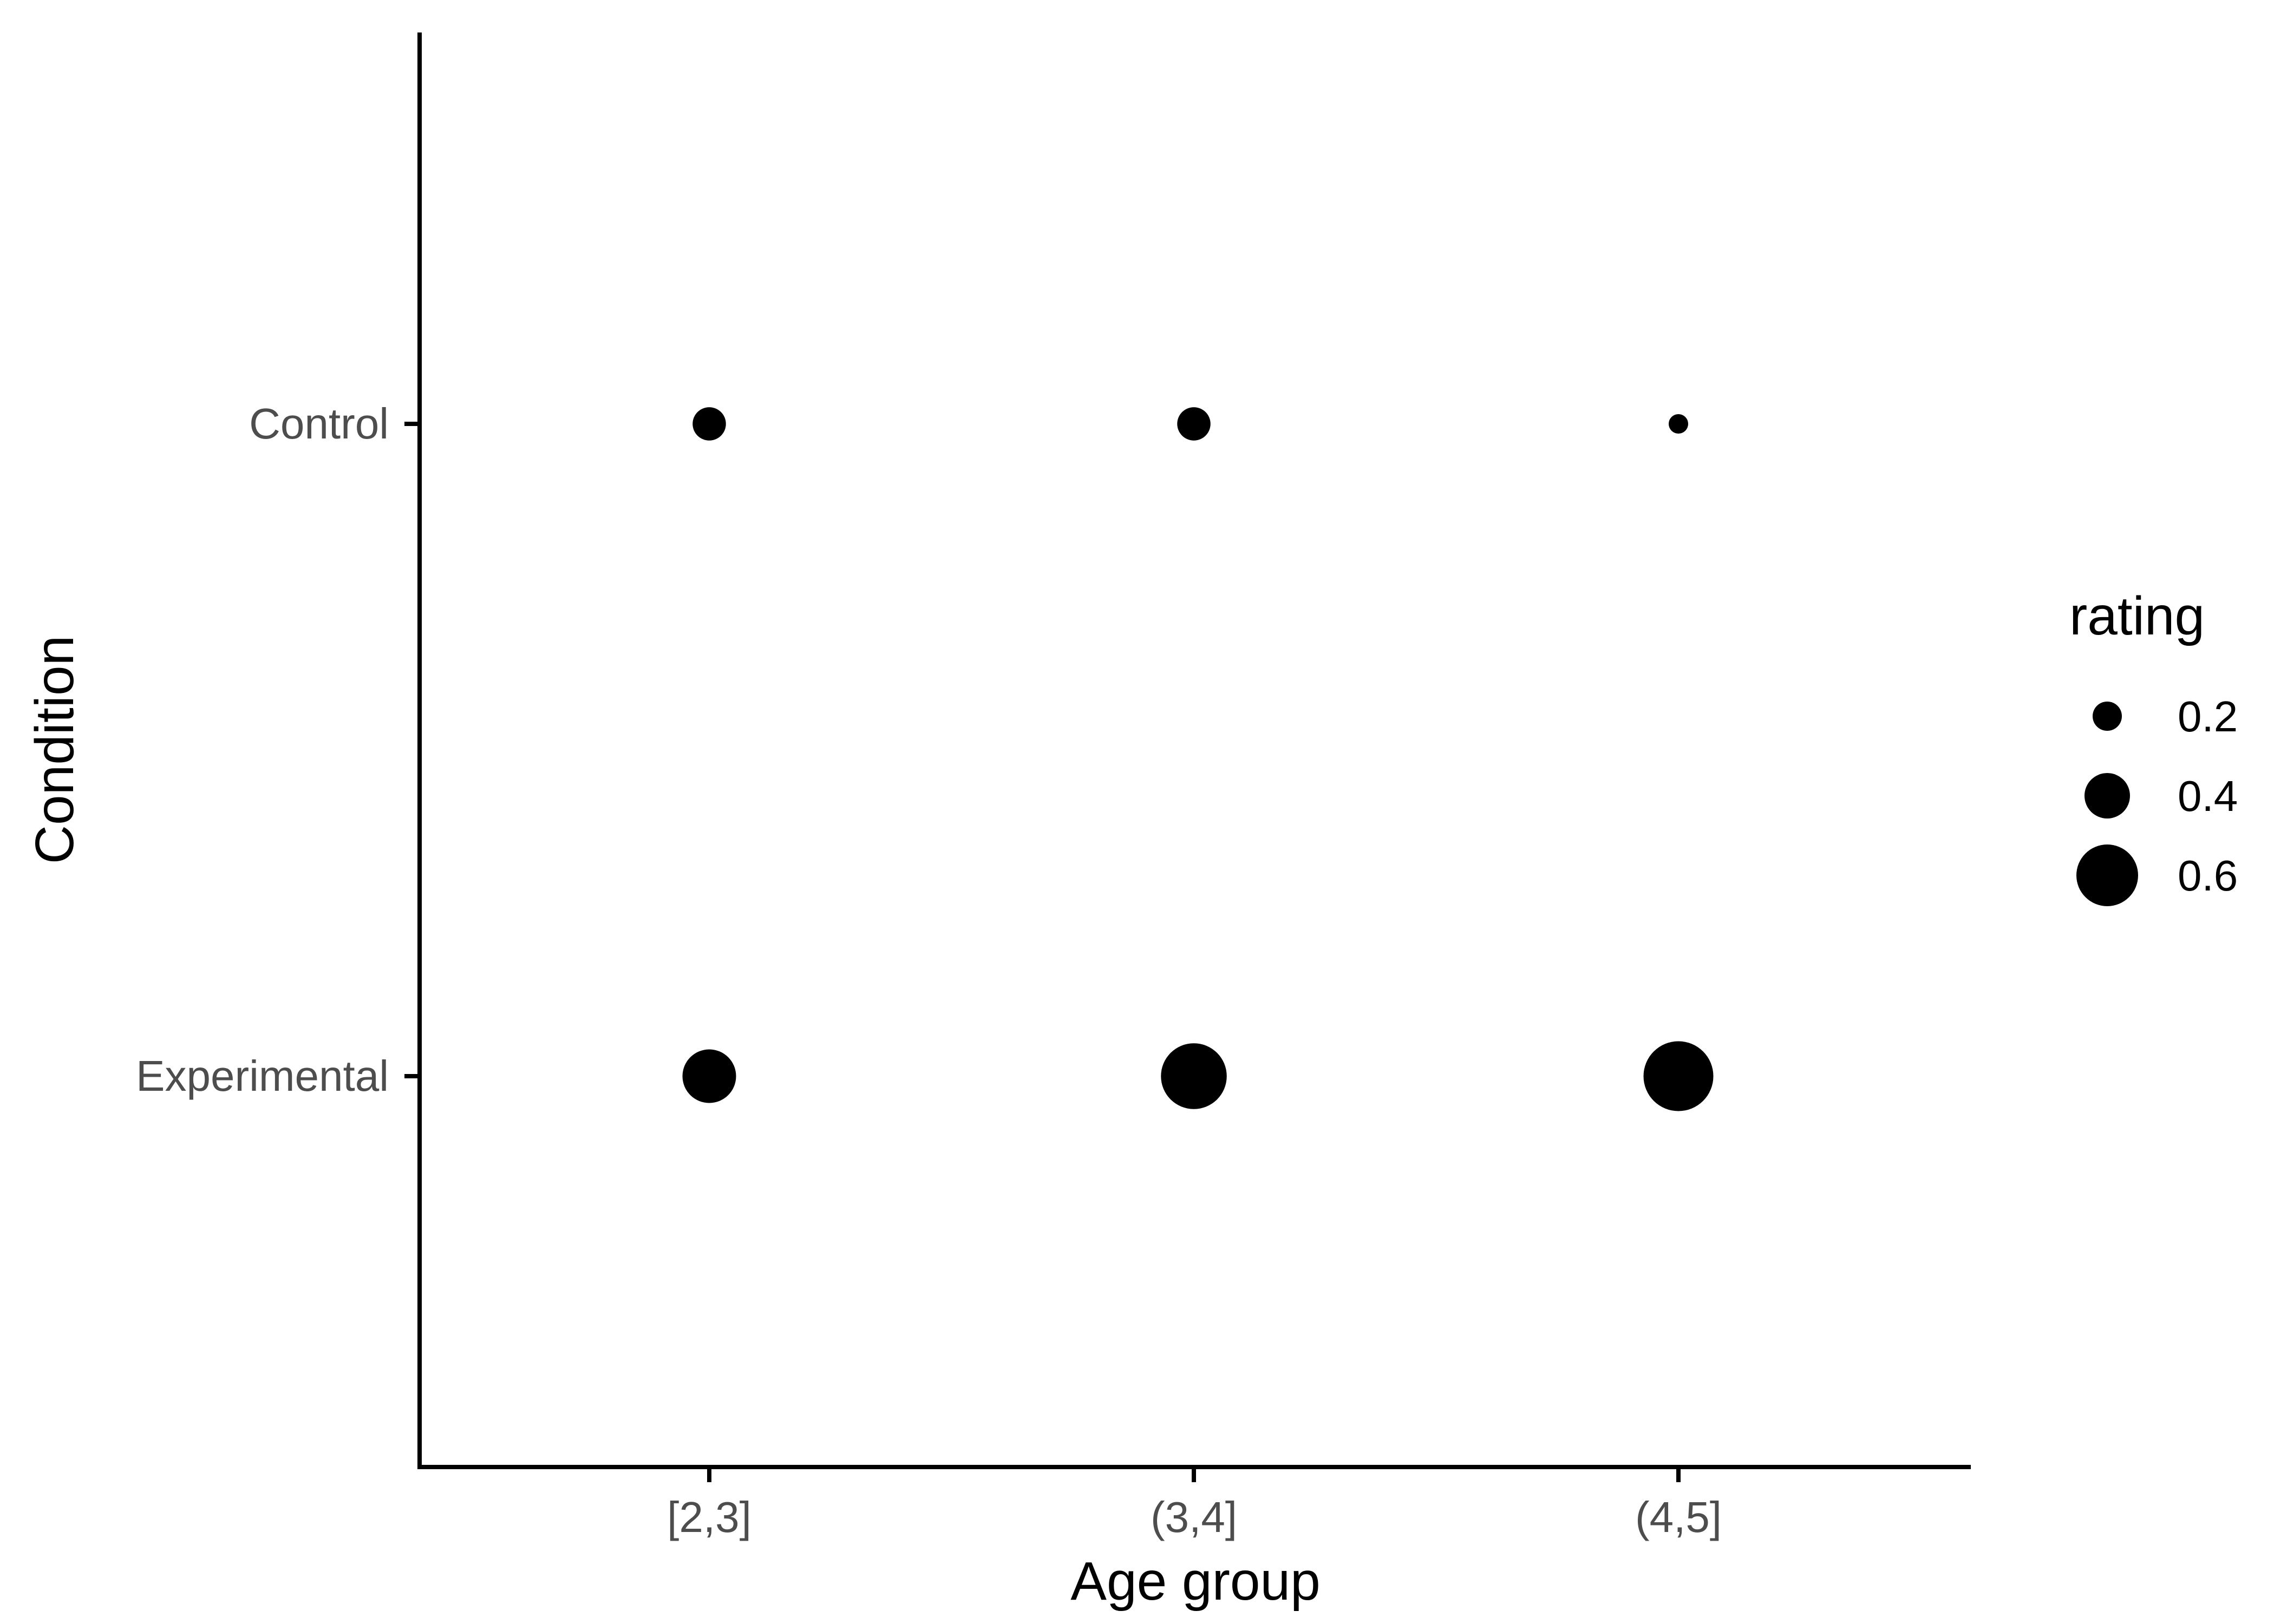 This screenshot has width=2274, height=1624. What do you see at coordinates (2208, 796) in the screenshot?
I see `legend-label: 0.4` at bounding box center [2208, 796].